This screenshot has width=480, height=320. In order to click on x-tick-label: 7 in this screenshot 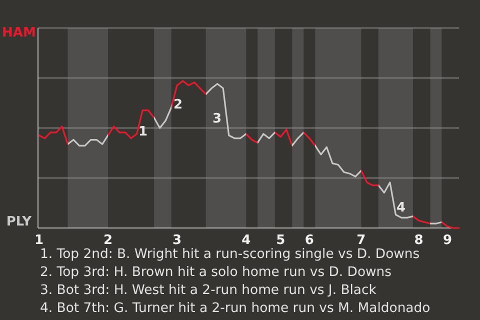, I will do `click(361, 240)`.